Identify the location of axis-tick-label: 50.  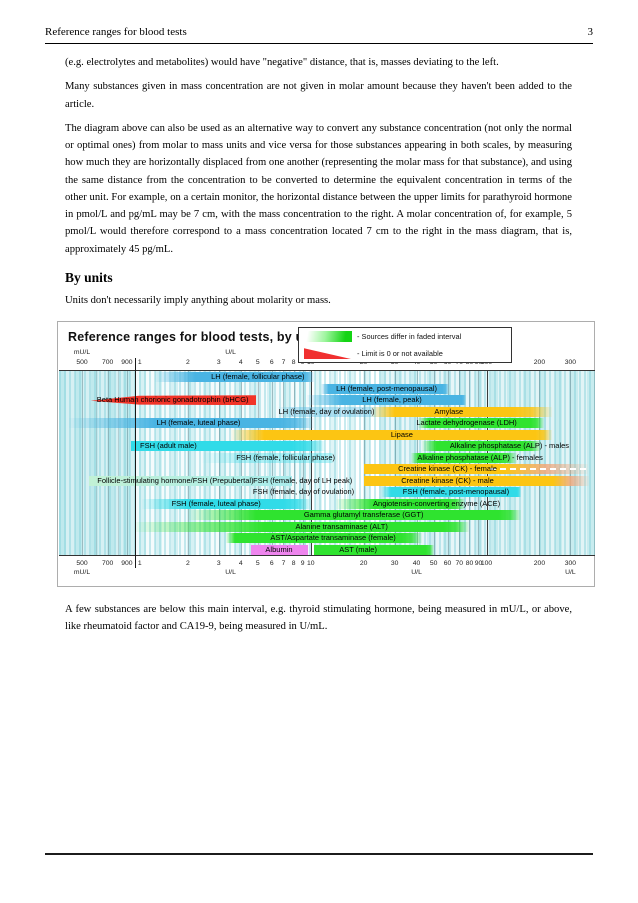
(433, 564).